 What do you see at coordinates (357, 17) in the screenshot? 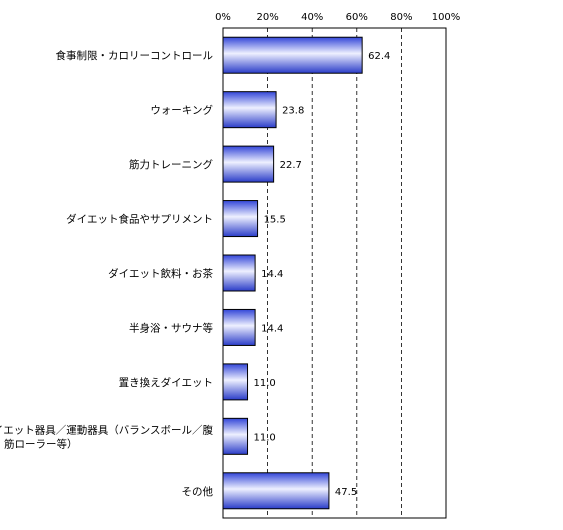
I see `x-tick-label: 60%` at bounding box center [357, 17].